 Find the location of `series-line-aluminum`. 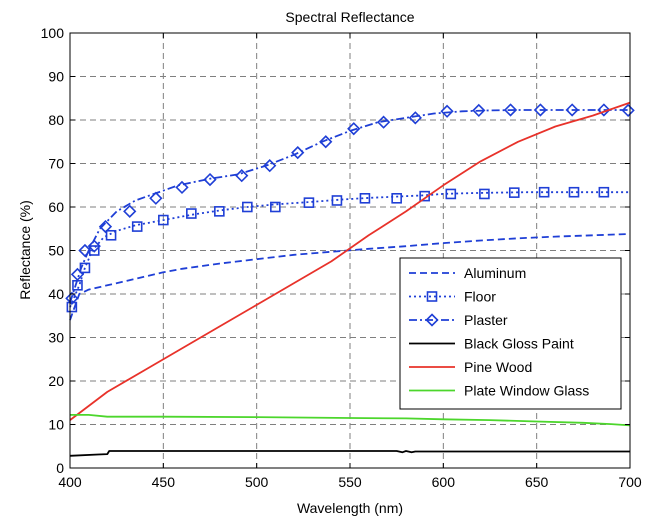

series-line-aluminum is located at coordinates (350, 277).